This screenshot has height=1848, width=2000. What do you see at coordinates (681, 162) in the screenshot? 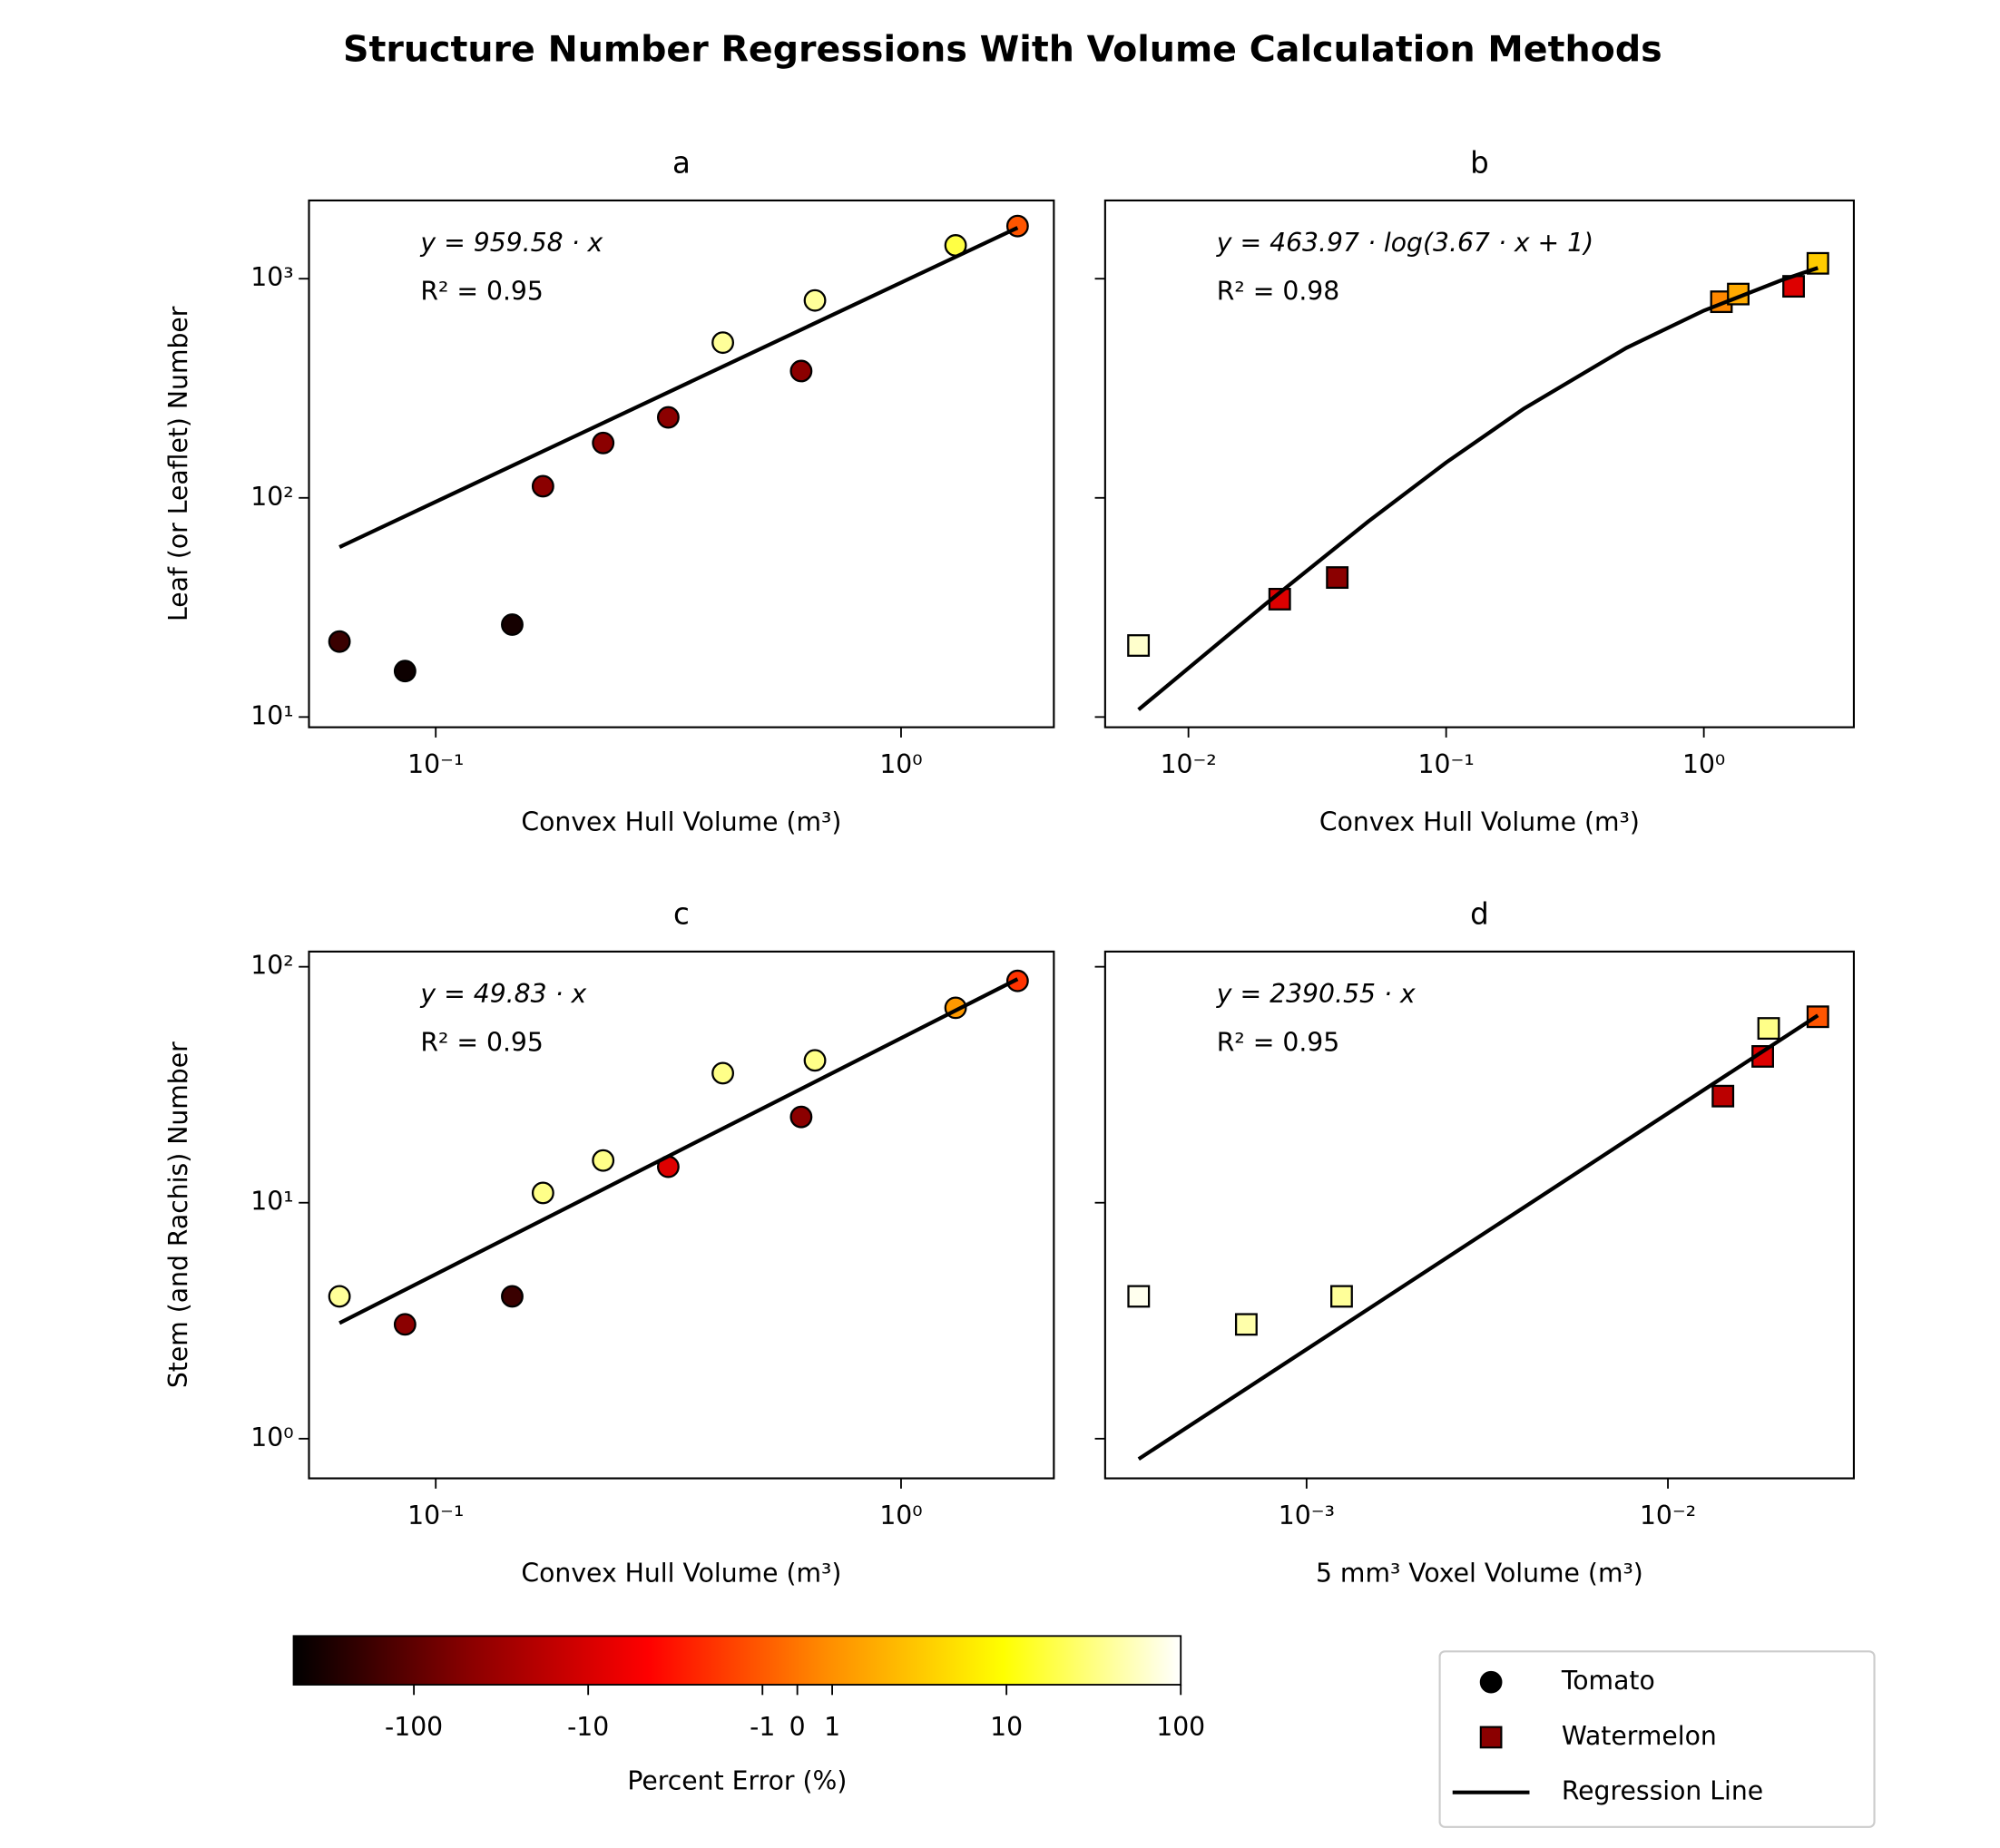
I see `panel-title: a` at bounding box center [681, 162].